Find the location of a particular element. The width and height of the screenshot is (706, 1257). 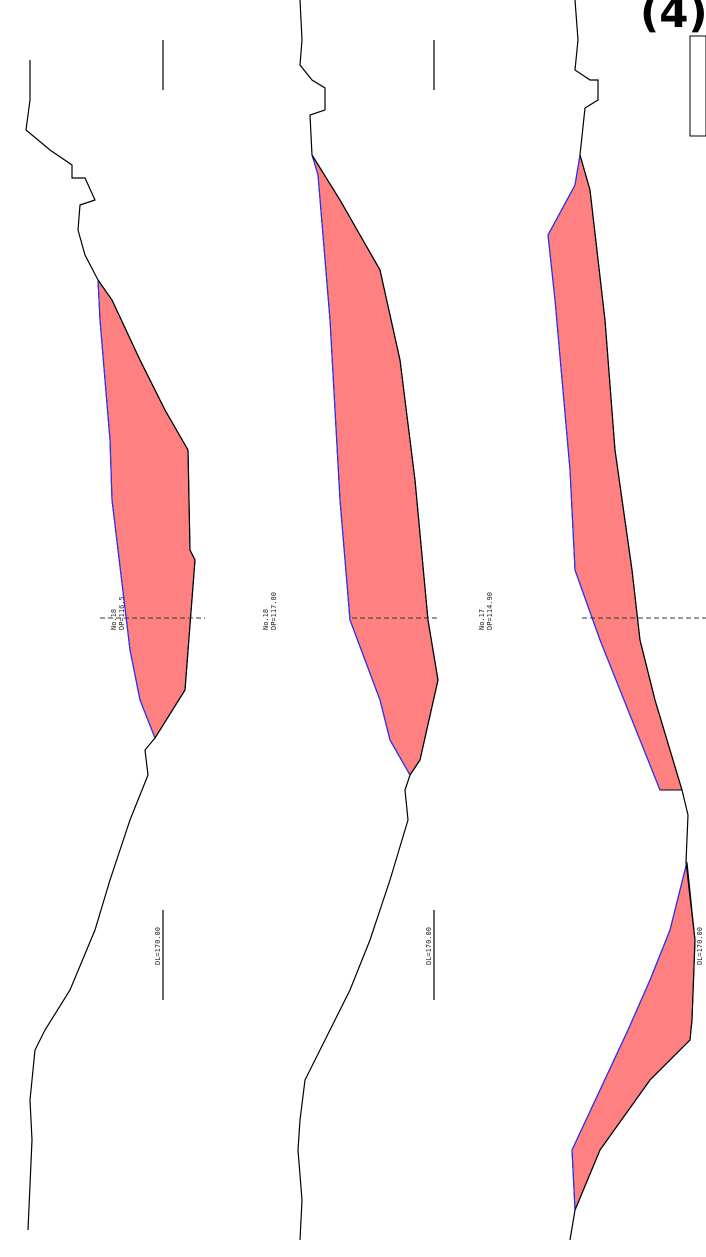

datum-label-2: DL=170.00 is located at coordinates (429, 946).